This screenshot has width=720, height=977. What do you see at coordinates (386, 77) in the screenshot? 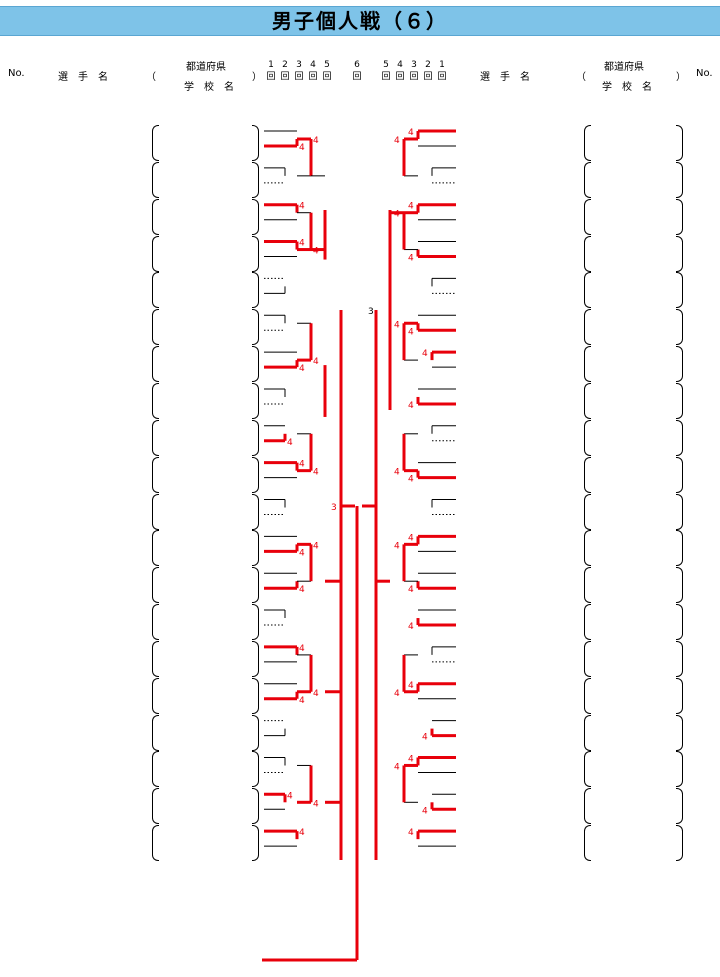
I see `round-kai-right-1: 回` at bounding box center [386, 77].